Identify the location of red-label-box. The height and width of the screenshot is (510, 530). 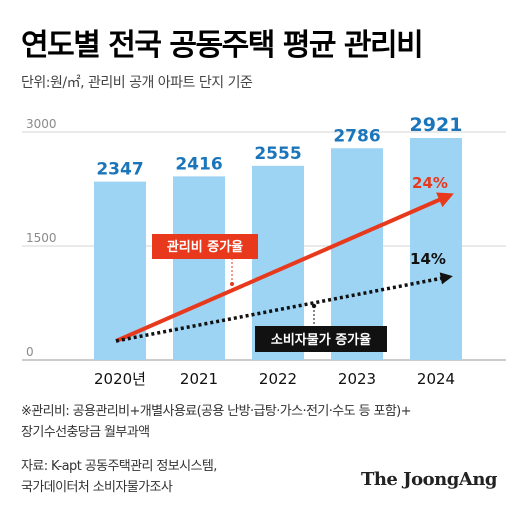
(205, 246).